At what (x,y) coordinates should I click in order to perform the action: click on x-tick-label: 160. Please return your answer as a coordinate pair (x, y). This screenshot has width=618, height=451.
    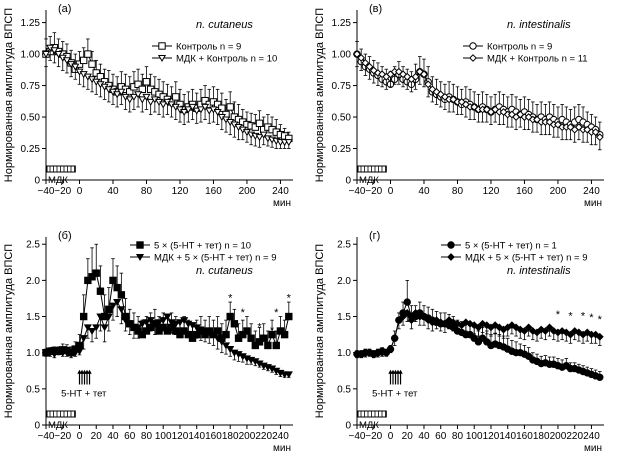
    Looking at the image, I should click on (213, 191).